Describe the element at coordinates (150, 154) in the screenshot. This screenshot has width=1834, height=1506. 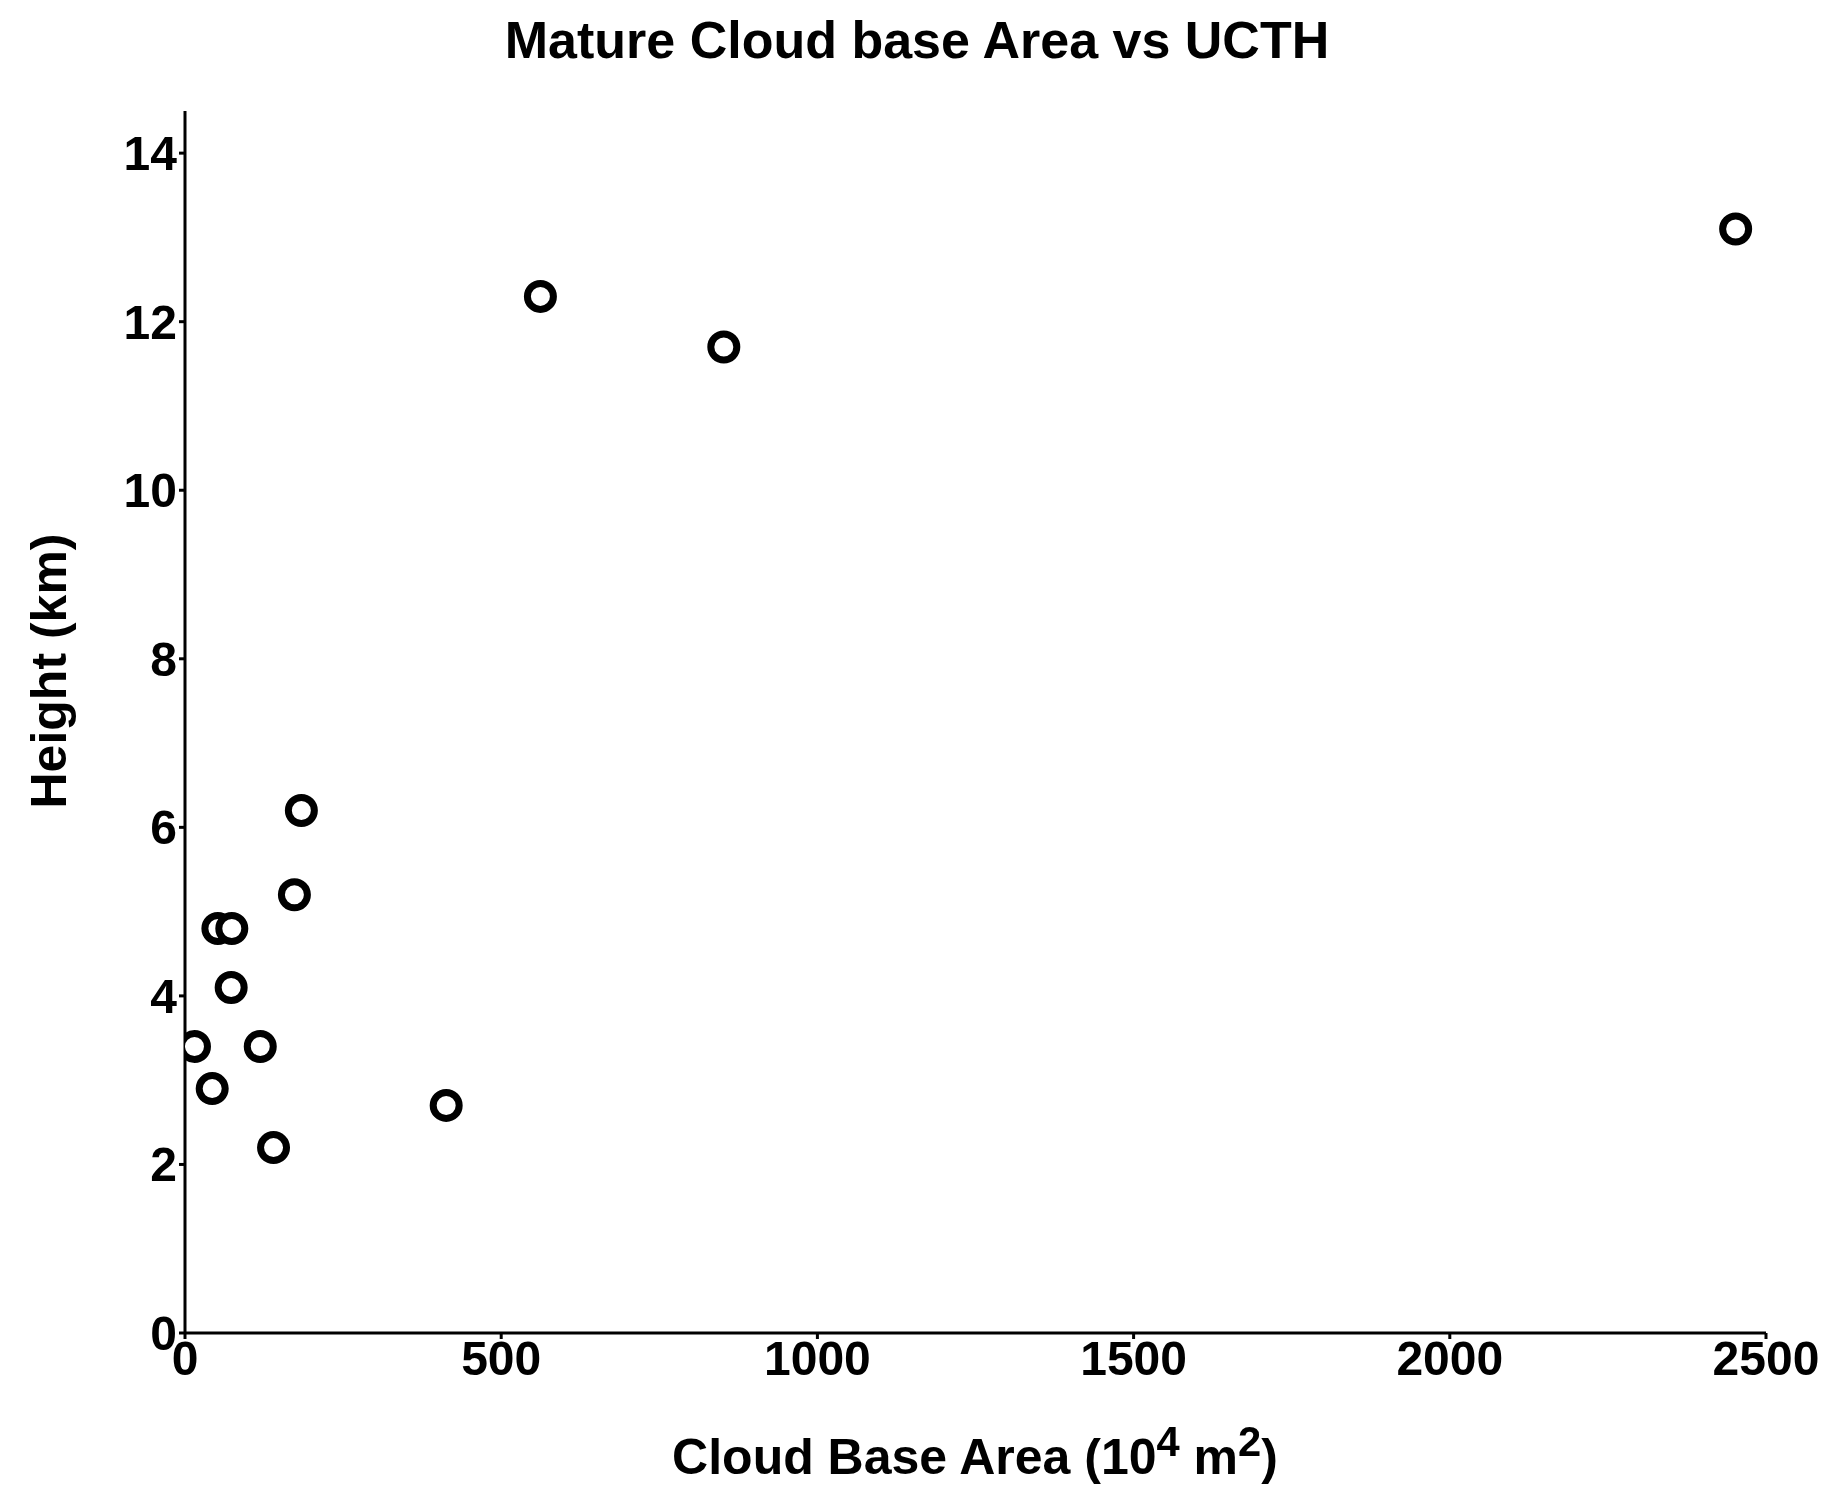
I see `y-tick-label: 14` at that location.